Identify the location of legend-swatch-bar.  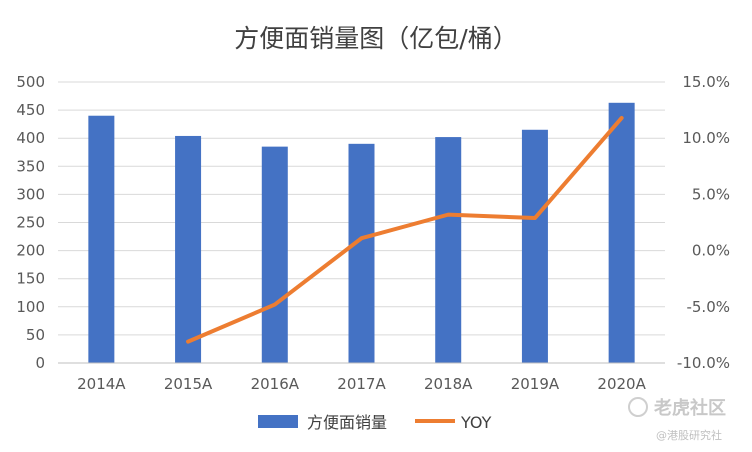
(278, 421).